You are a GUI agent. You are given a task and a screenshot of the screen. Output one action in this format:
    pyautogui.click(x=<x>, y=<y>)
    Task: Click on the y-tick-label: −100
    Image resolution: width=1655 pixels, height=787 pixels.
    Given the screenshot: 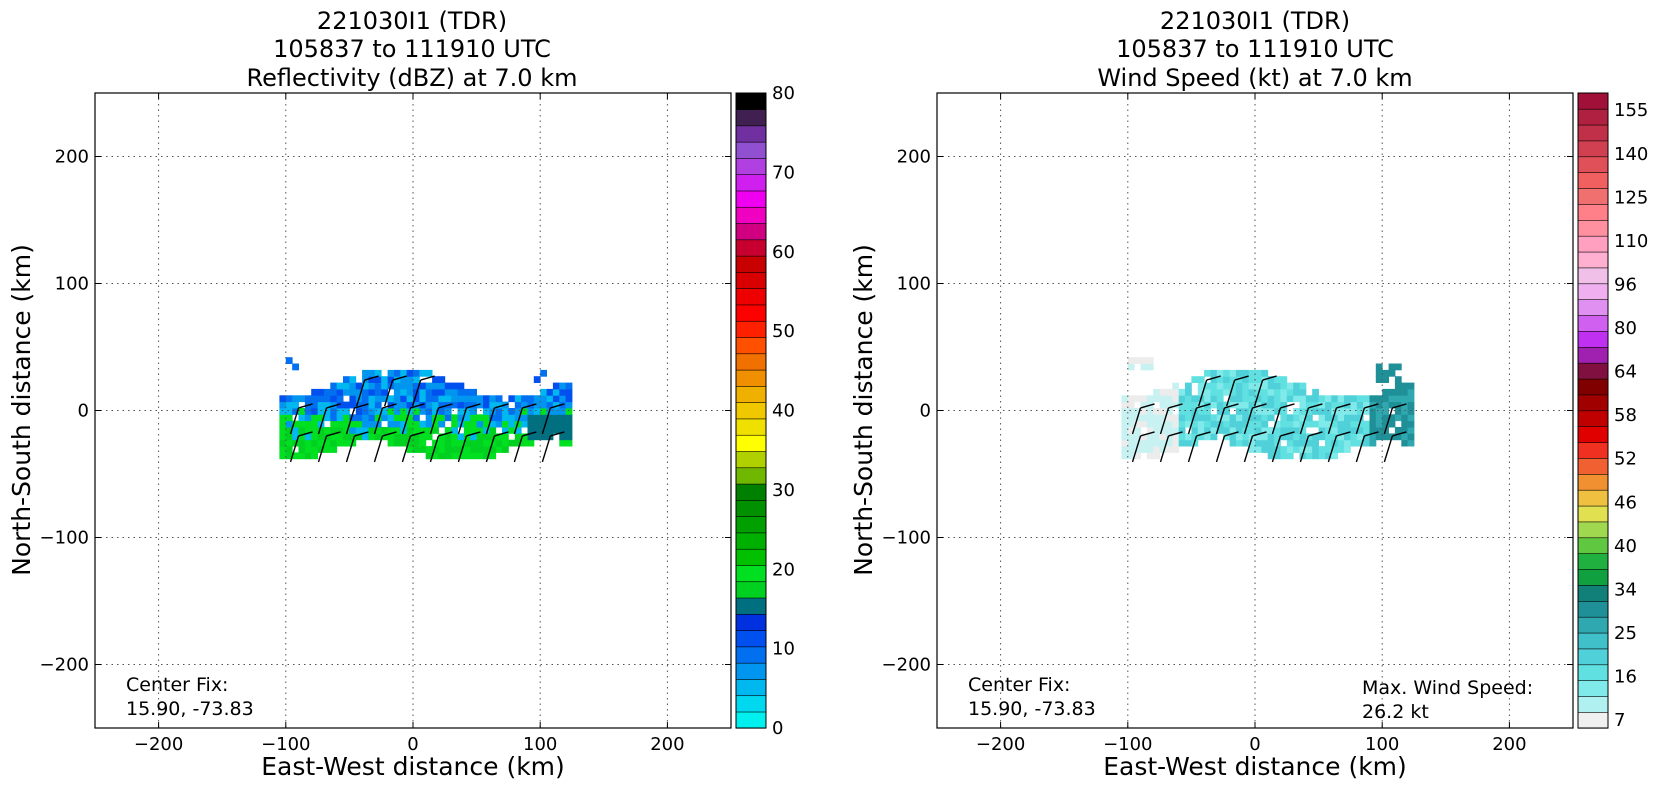 What is the action you would take?
    pyautogui.click(x=64, y=538)
    